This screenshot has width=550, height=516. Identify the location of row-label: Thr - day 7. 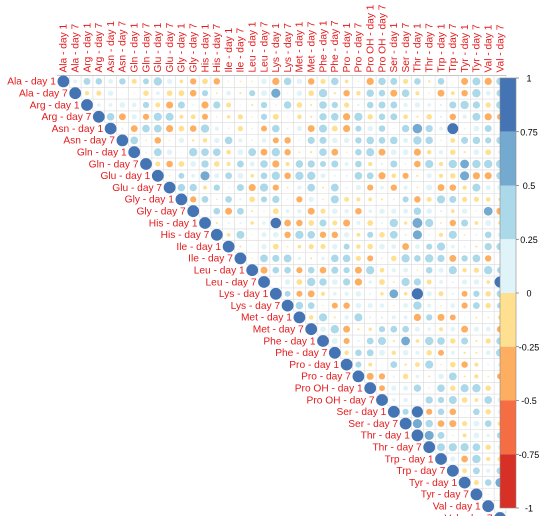
(397, 448).